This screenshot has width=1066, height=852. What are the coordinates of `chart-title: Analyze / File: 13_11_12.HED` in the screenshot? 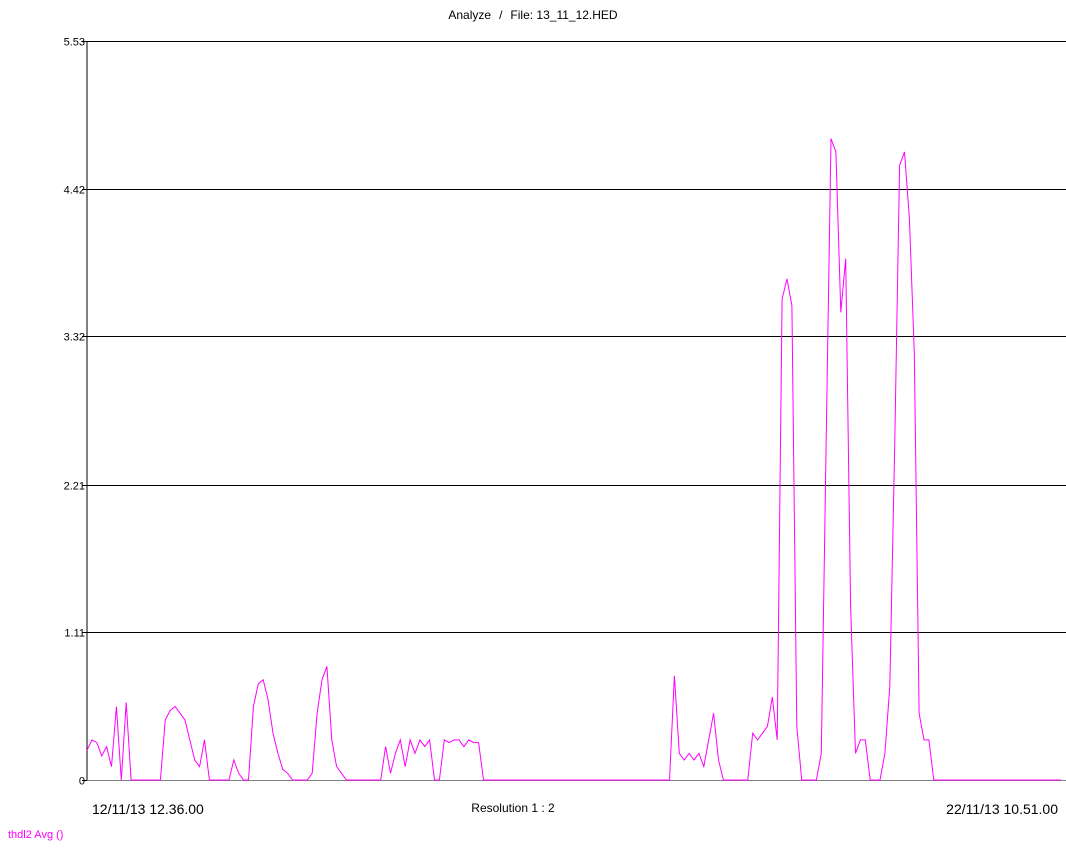 It's located at (533, 15).